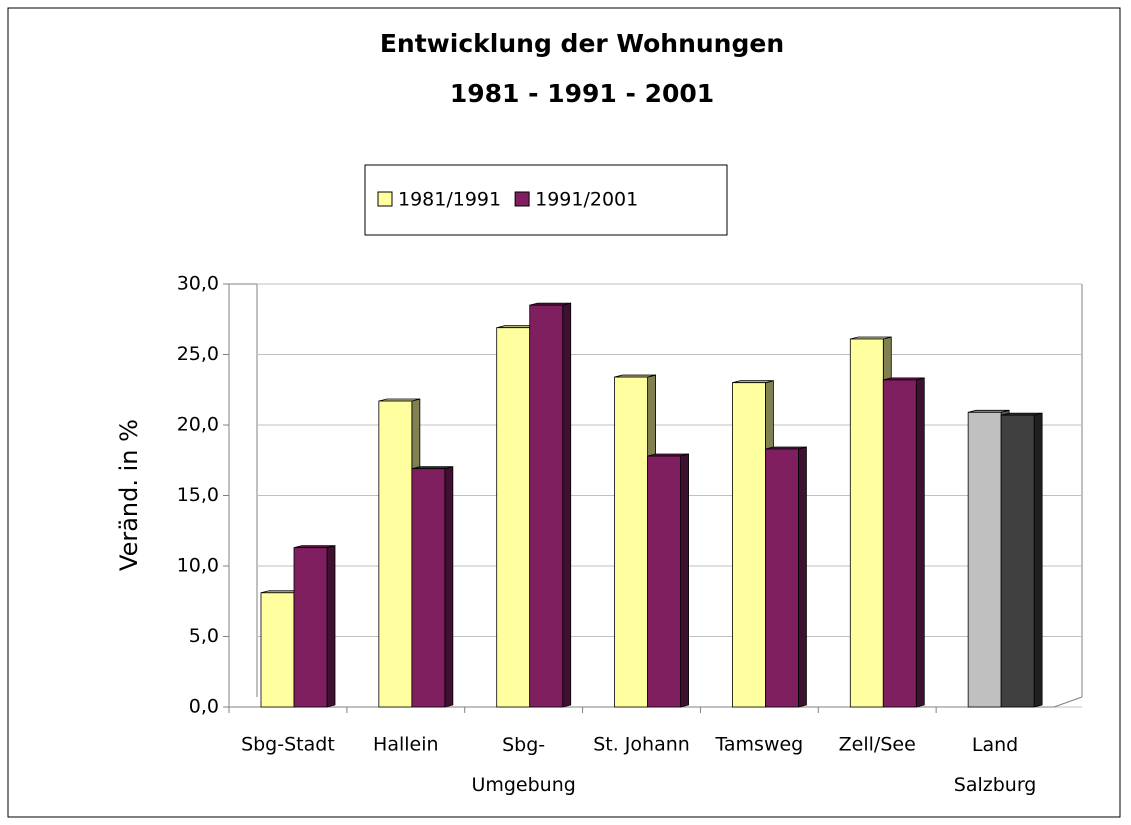 This screenshot has width=1131, height=825. What do you see at coordinates (995, 765) in the screenshot?
I see `x-tick-label: Land Salzburg` at bounding box center [995, 765].